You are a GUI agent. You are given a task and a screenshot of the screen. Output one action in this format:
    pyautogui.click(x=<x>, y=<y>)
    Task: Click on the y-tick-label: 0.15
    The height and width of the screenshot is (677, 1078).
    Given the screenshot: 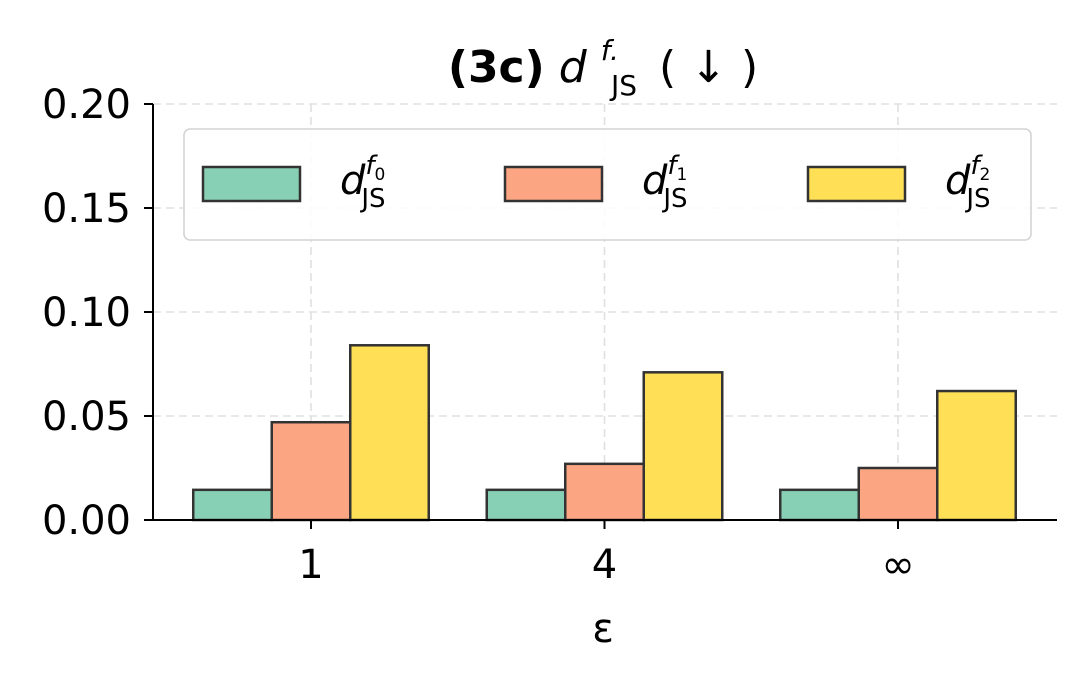 What is the action you would take?
    pyautogui.click(x=86, y=209)
    